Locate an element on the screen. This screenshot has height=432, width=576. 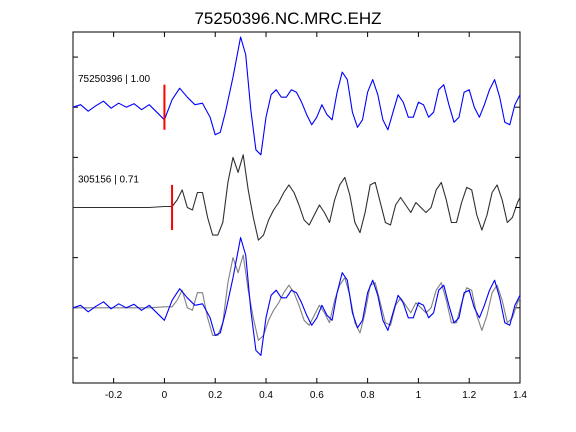
trace-label-2: 305156 | 0.71 is located at coordinates (108, 179).